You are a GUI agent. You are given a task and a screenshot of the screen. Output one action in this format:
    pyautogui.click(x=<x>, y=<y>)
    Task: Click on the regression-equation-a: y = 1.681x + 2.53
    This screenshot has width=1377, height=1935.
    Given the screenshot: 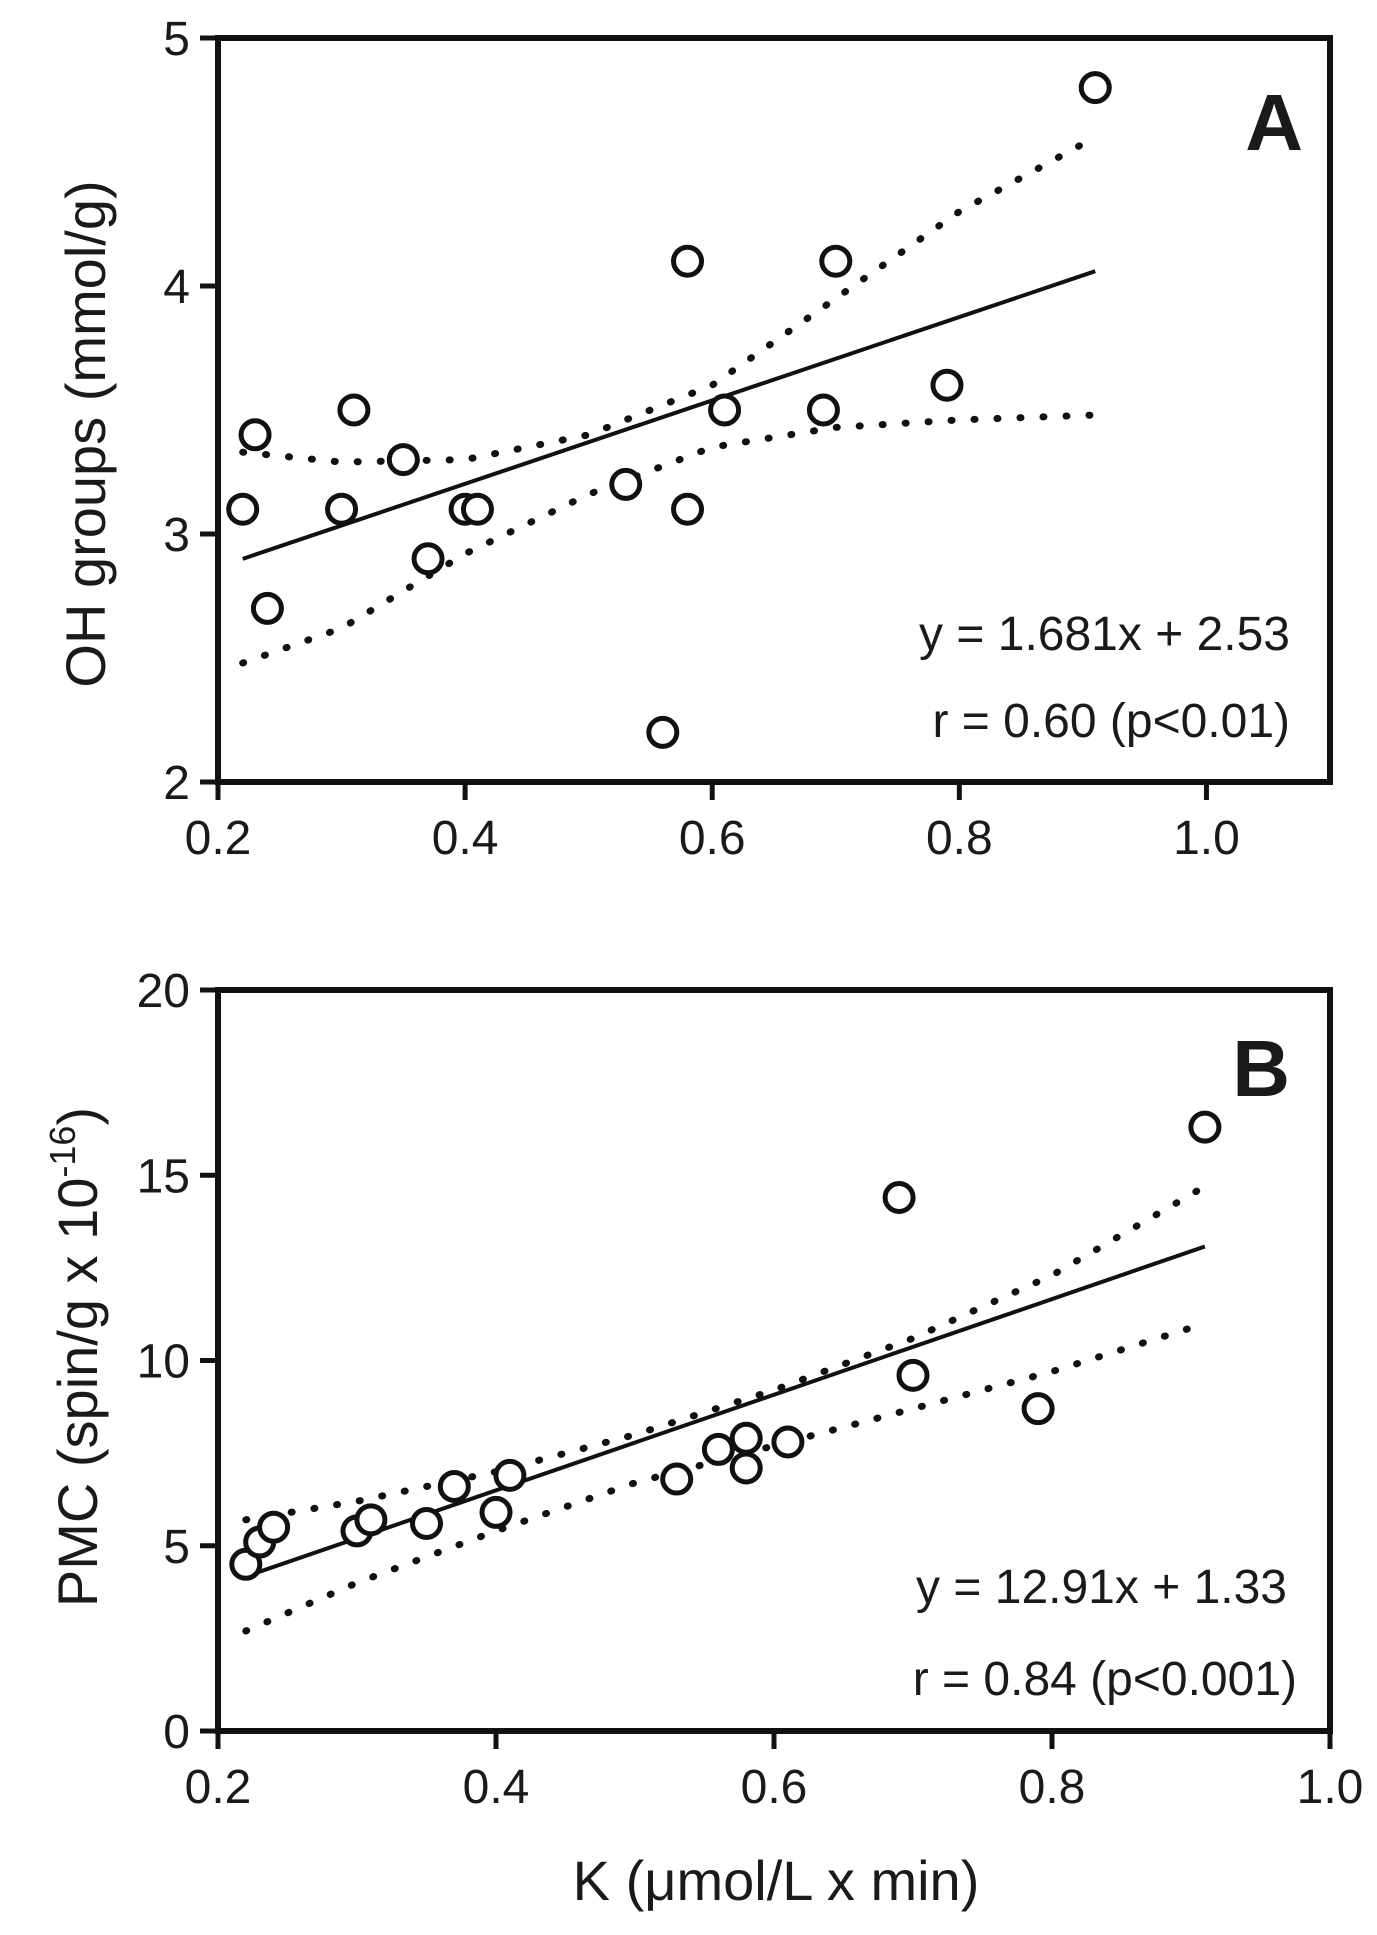 What is the action you would take?
    pyautogui.click(x=1104, y=634)
    